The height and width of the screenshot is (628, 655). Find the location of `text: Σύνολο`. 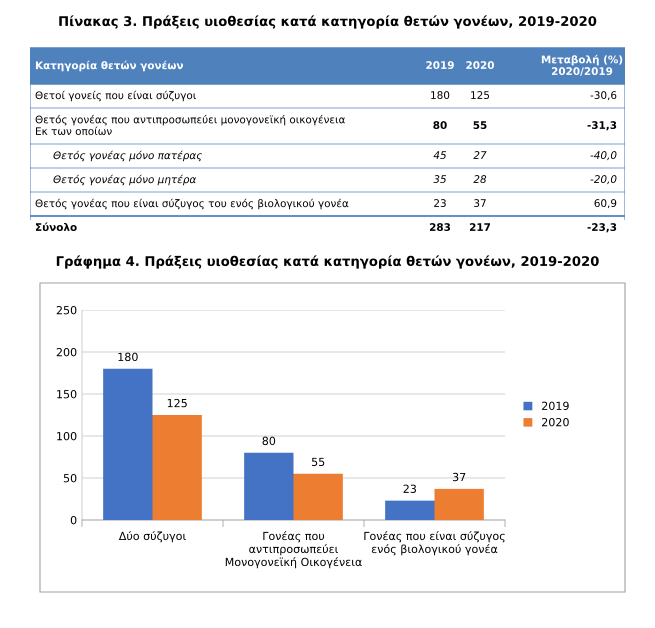

text: Σύνολο is located at coordinates (56, 227).